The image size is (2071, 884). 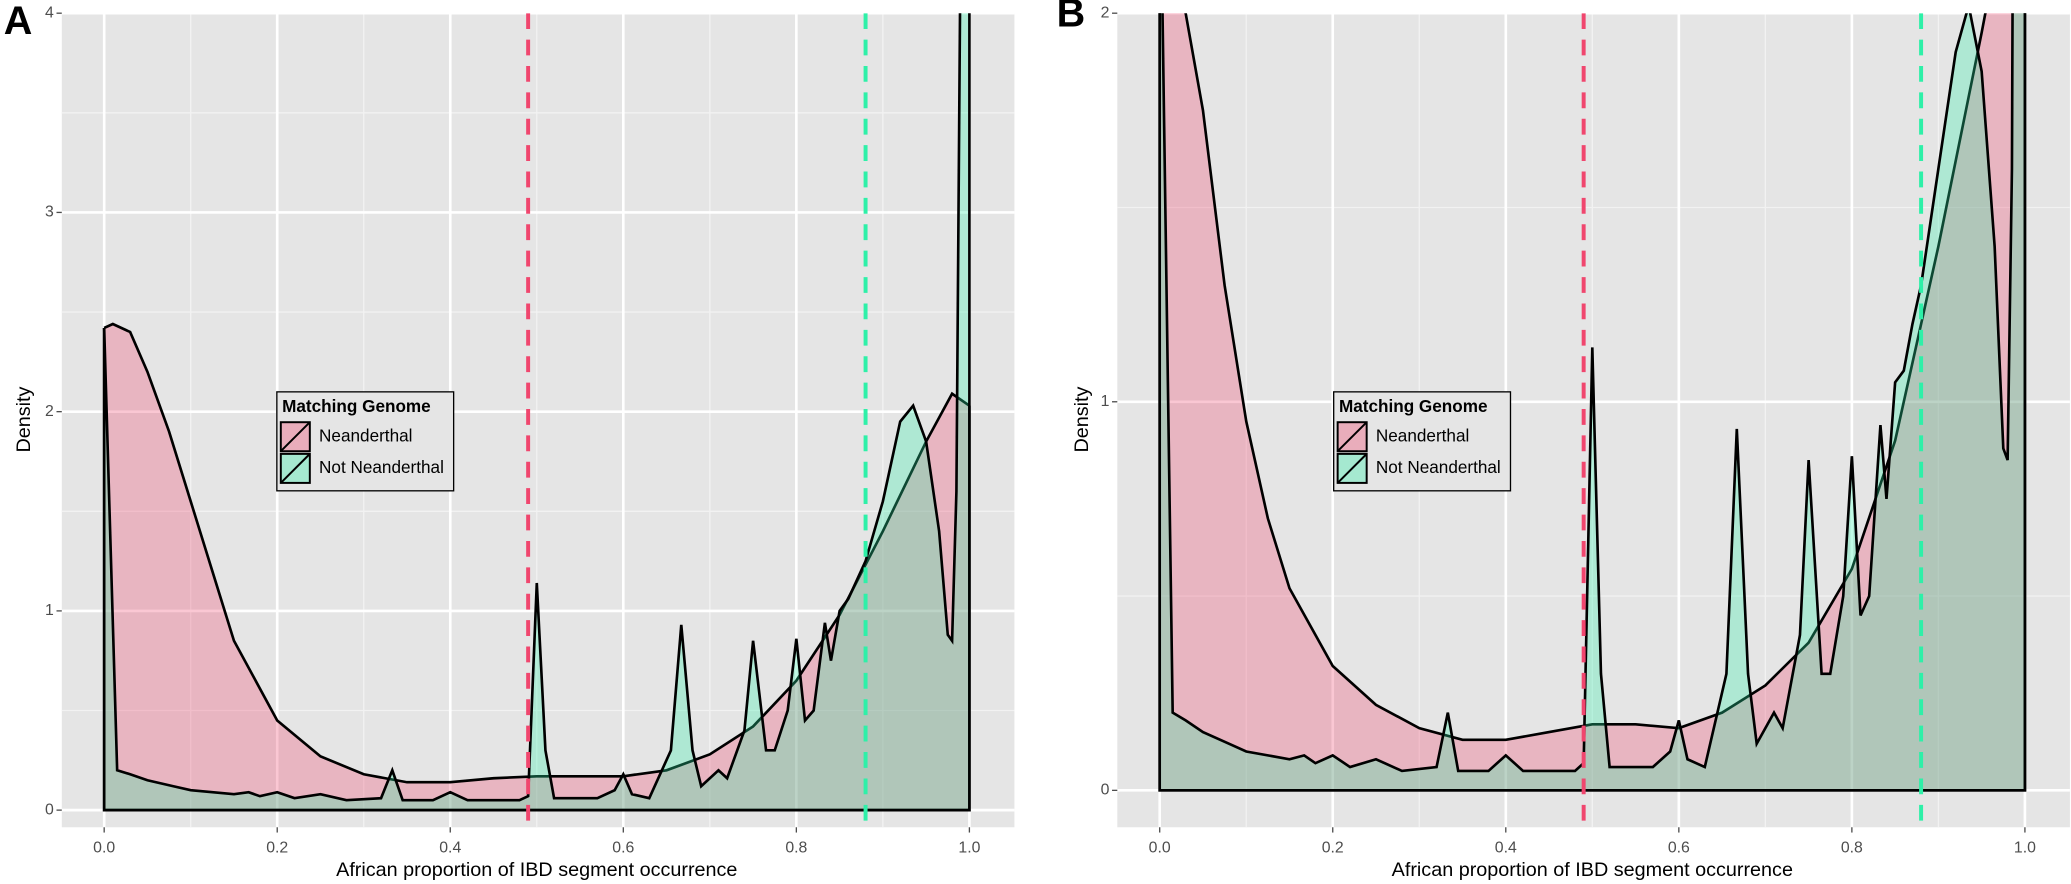 I want to click on panel-label: A, so click(x=18, y=21).